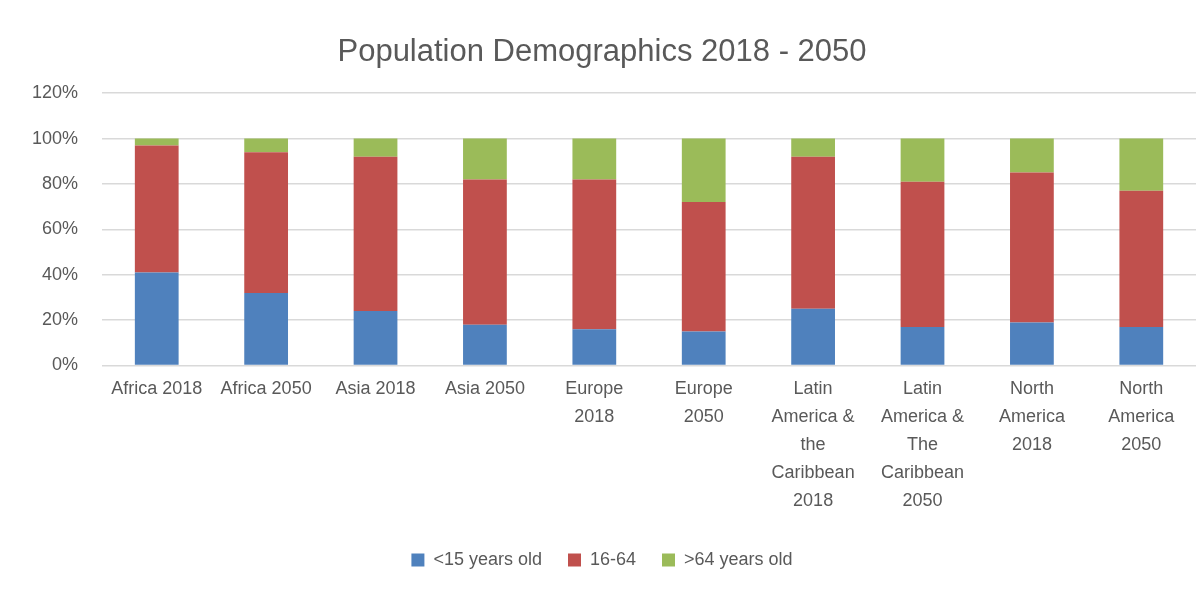 The image size is (1200, 595). Describe the element at coordinates (922, 444) in the screenshot. I see `x-tick-label: Latin America & The Caribbean 2050` at that location.